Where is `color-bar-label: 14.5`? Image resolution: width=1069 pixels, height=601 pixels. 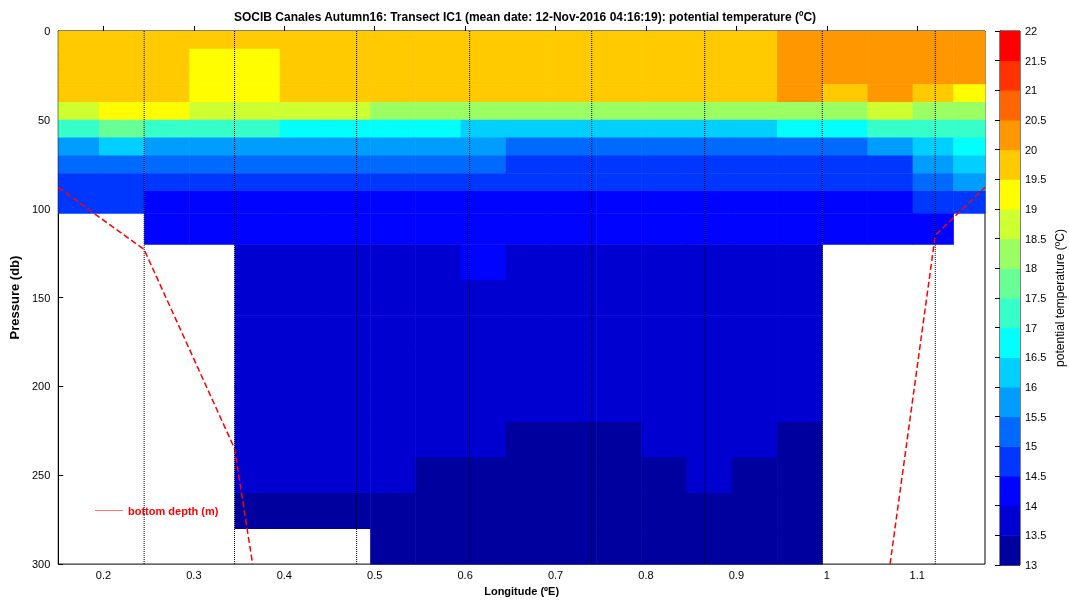
color-bar-label: 14.5 is located at coordinates (1036, 476).